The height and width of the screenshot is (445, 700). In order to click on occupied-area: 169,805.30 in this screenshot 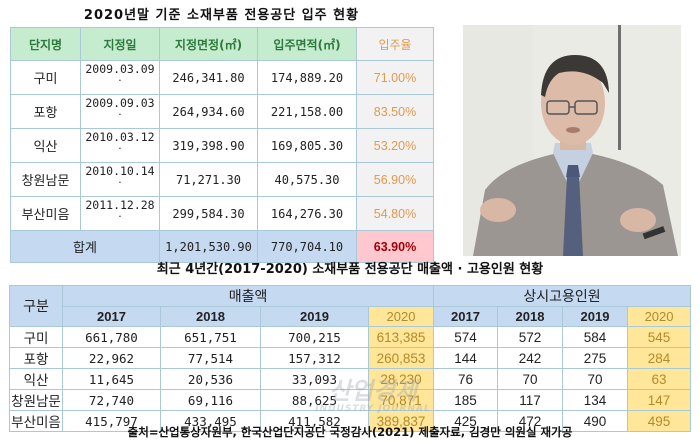, I will do `click(307, 145)`.